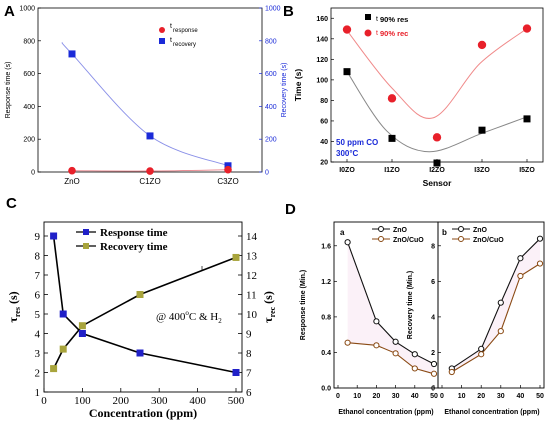 This screenshot has width=550, height=425. What do you see at coordinates (357, 142) in the screenshot?
I see `panel-b-annotation-line1: 50 ppm CO` at bounding box center [357, 142].